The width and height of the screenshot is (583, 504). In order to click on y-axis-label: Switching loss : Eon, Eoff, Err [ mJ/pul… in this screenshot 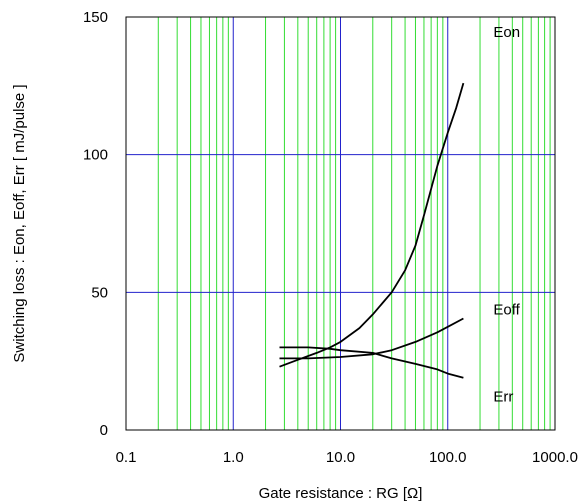, I will do `click(19, 223)`.